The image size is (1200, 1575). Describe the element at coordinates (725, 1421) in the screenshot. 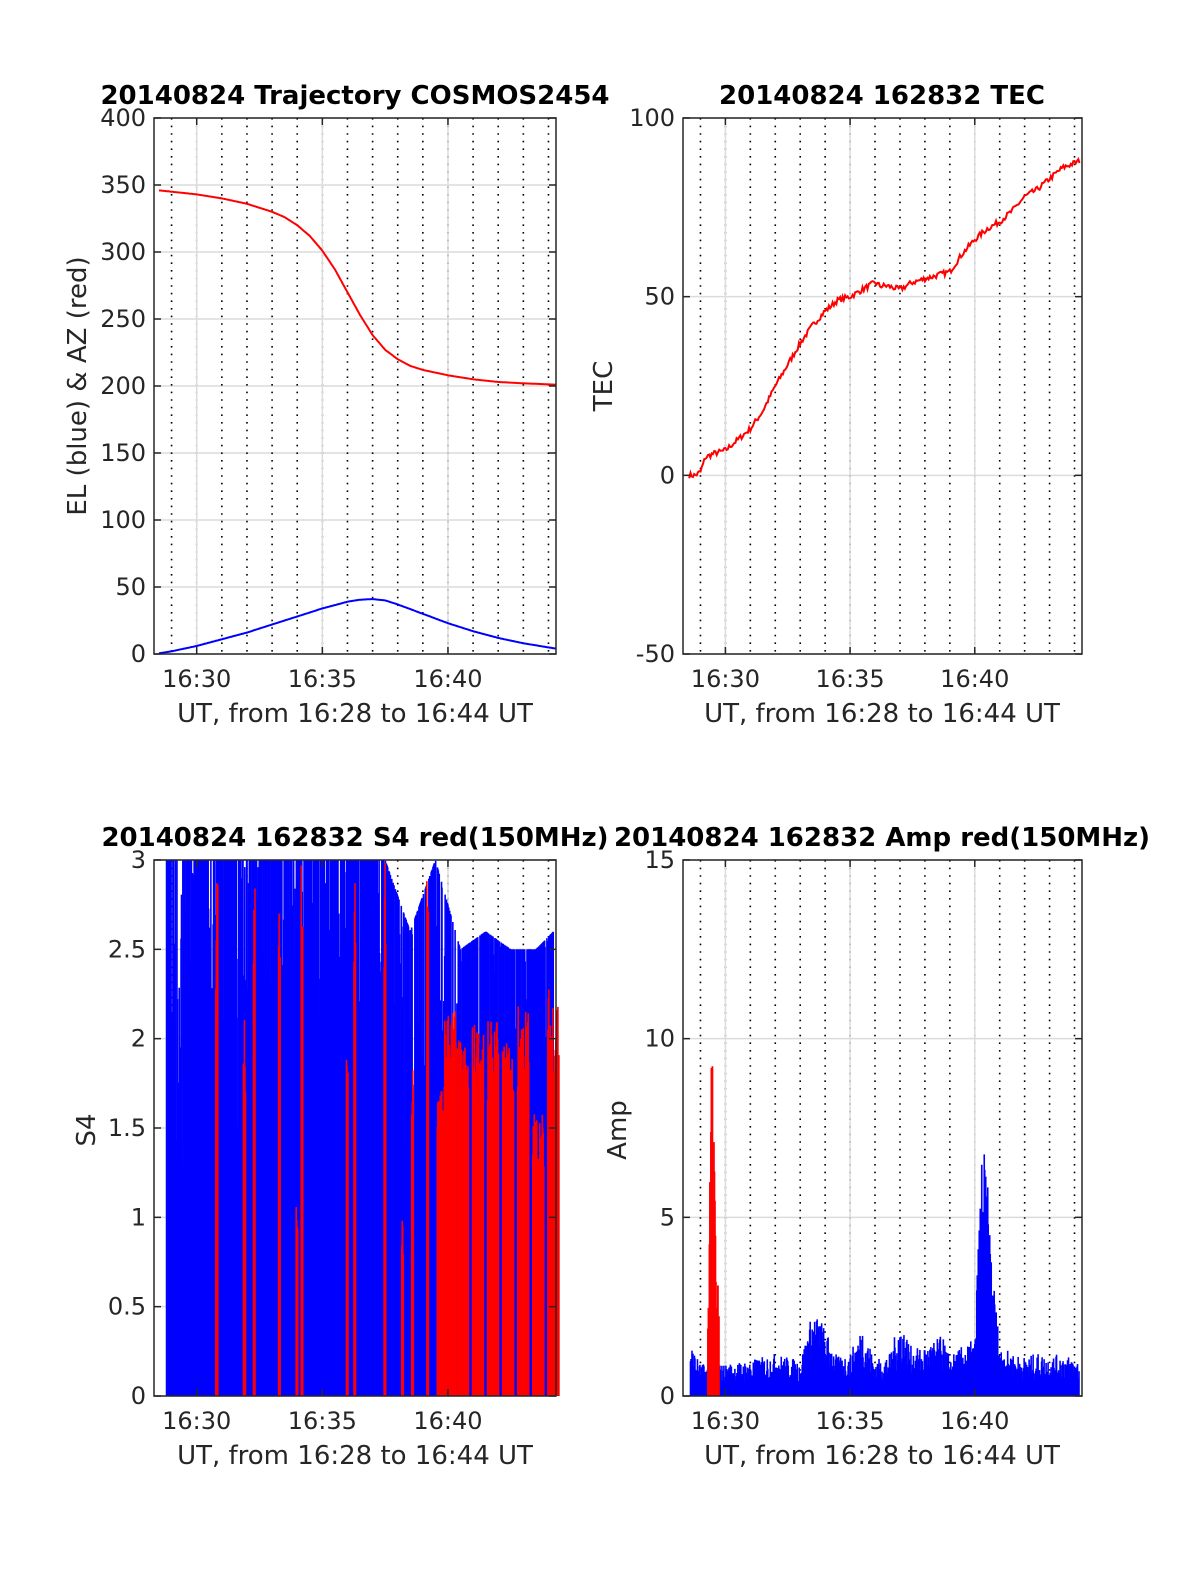

I see `panel-amp-xtick-label: 16:30` at that location.